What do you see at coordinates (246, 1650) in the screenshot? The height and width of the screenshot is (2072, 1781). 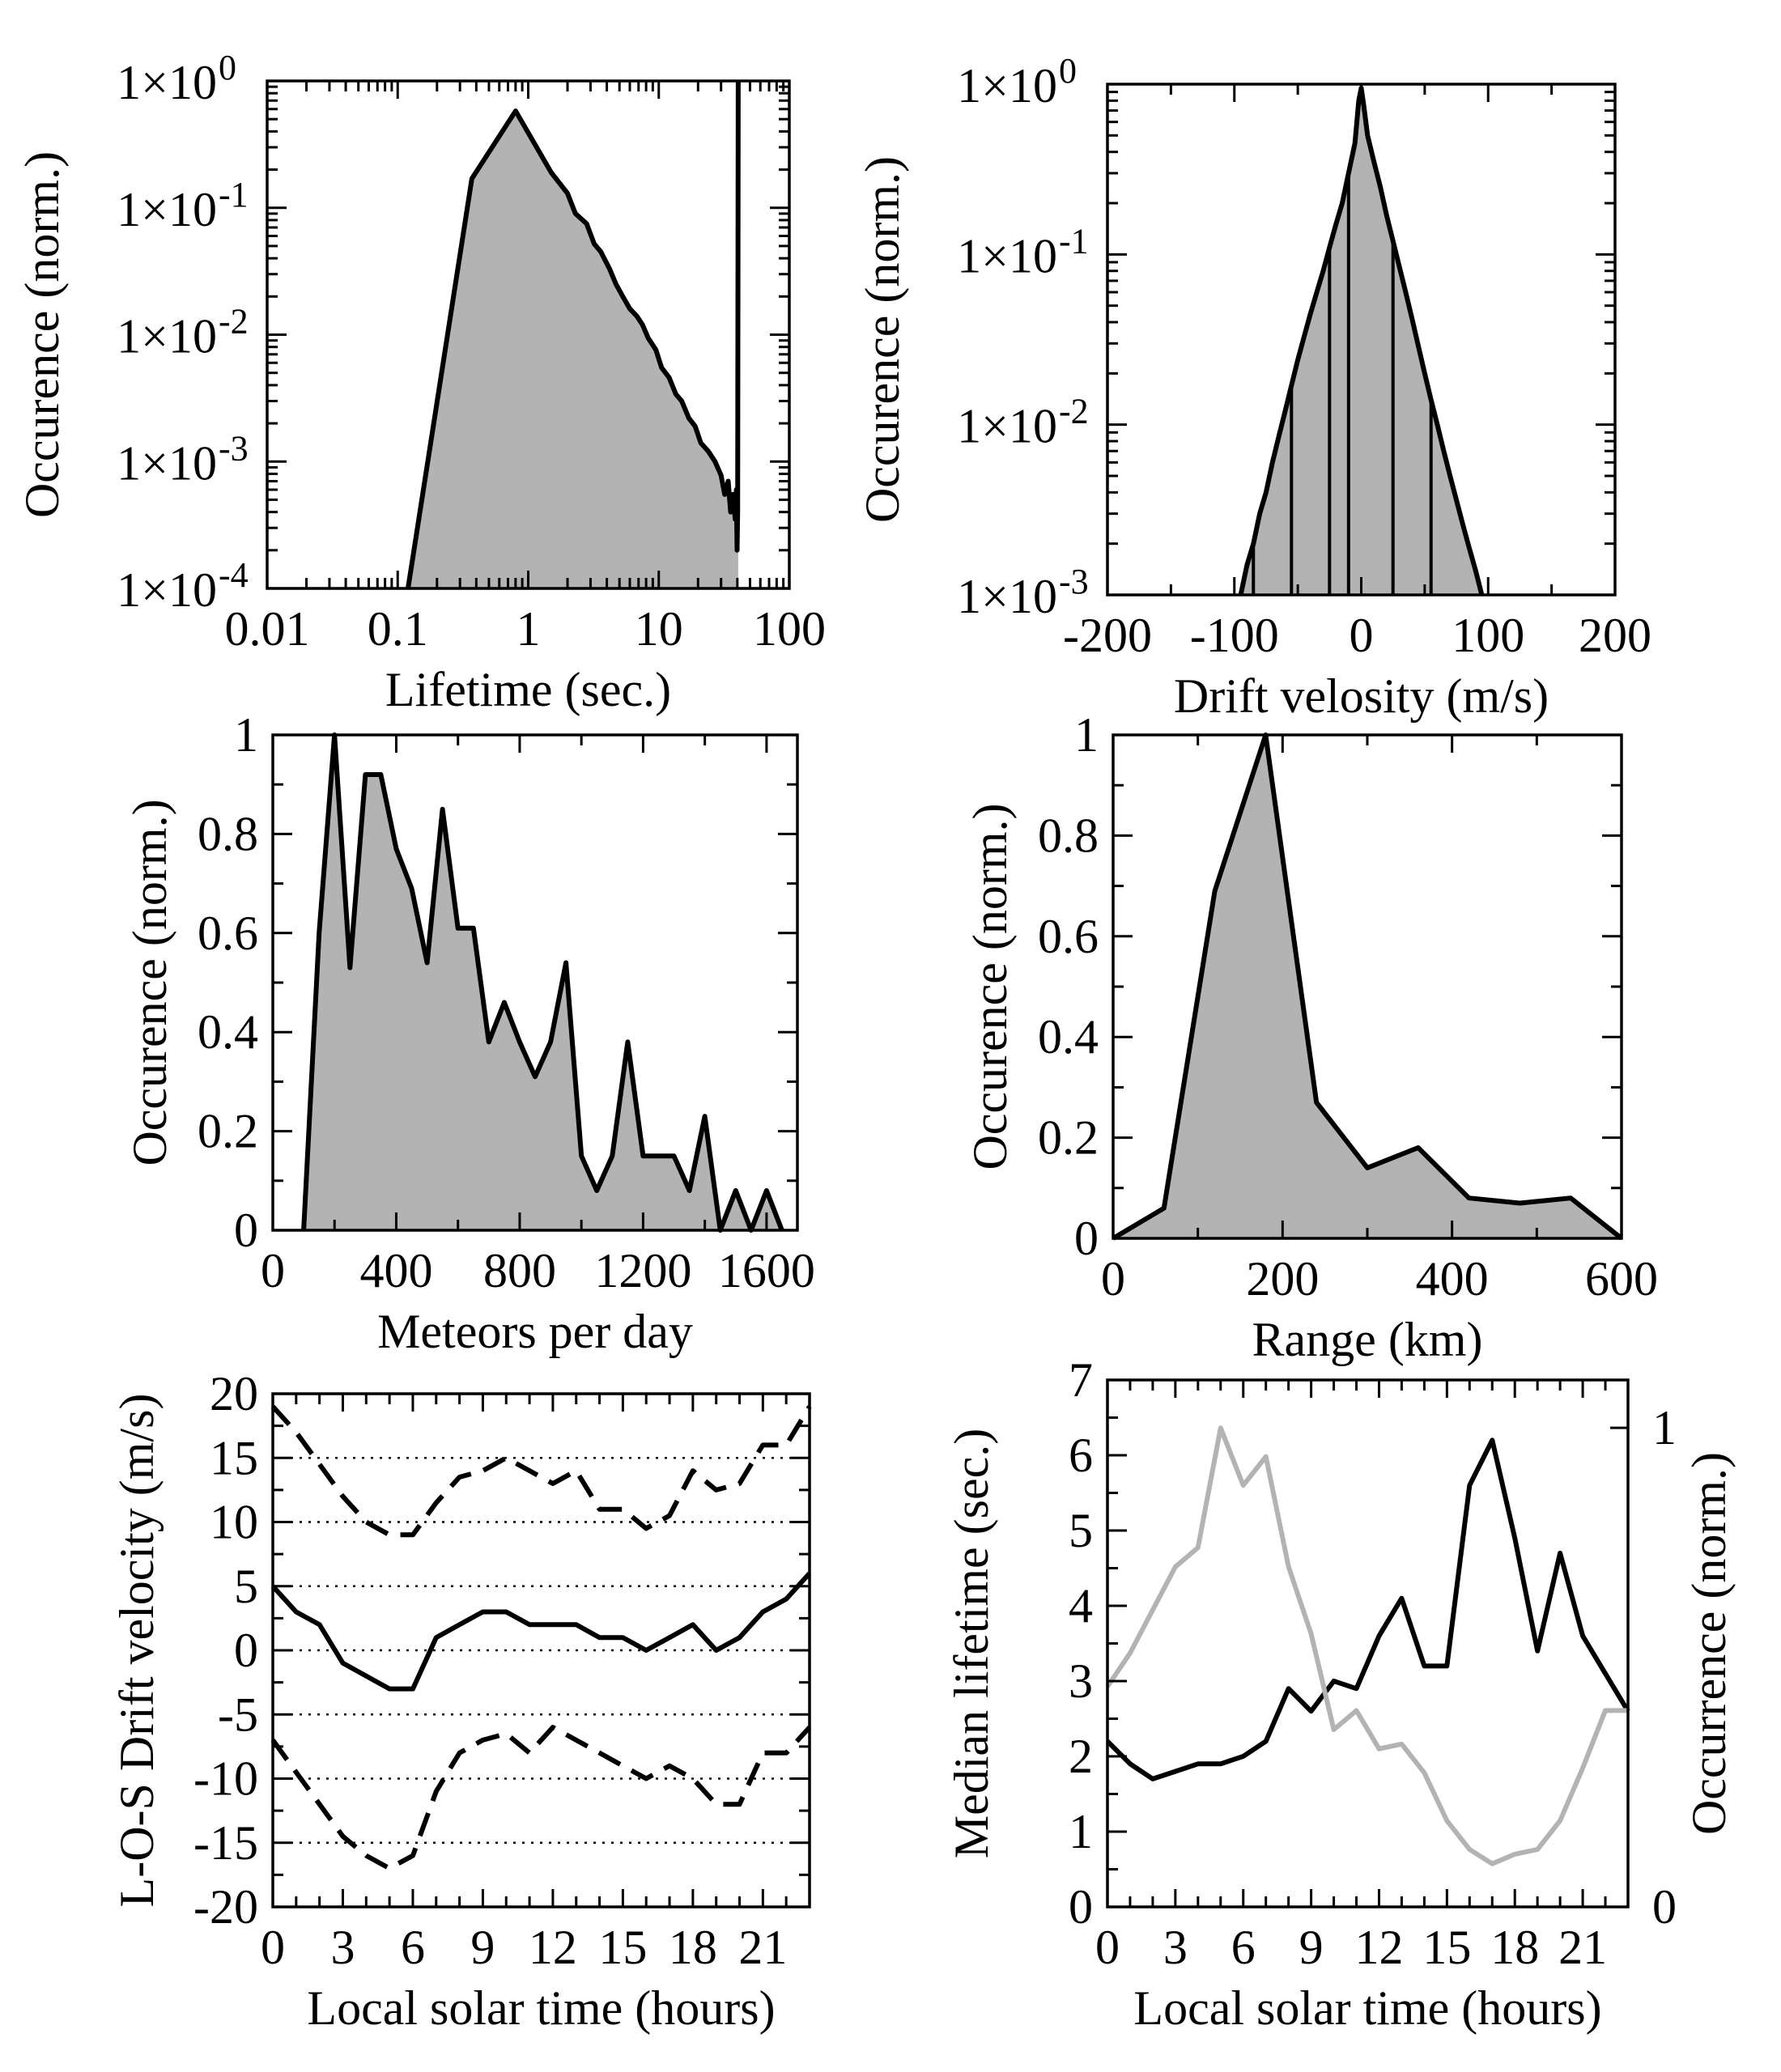 I see `y-tick-label-4: 0` at bounding box center [246, 1650].